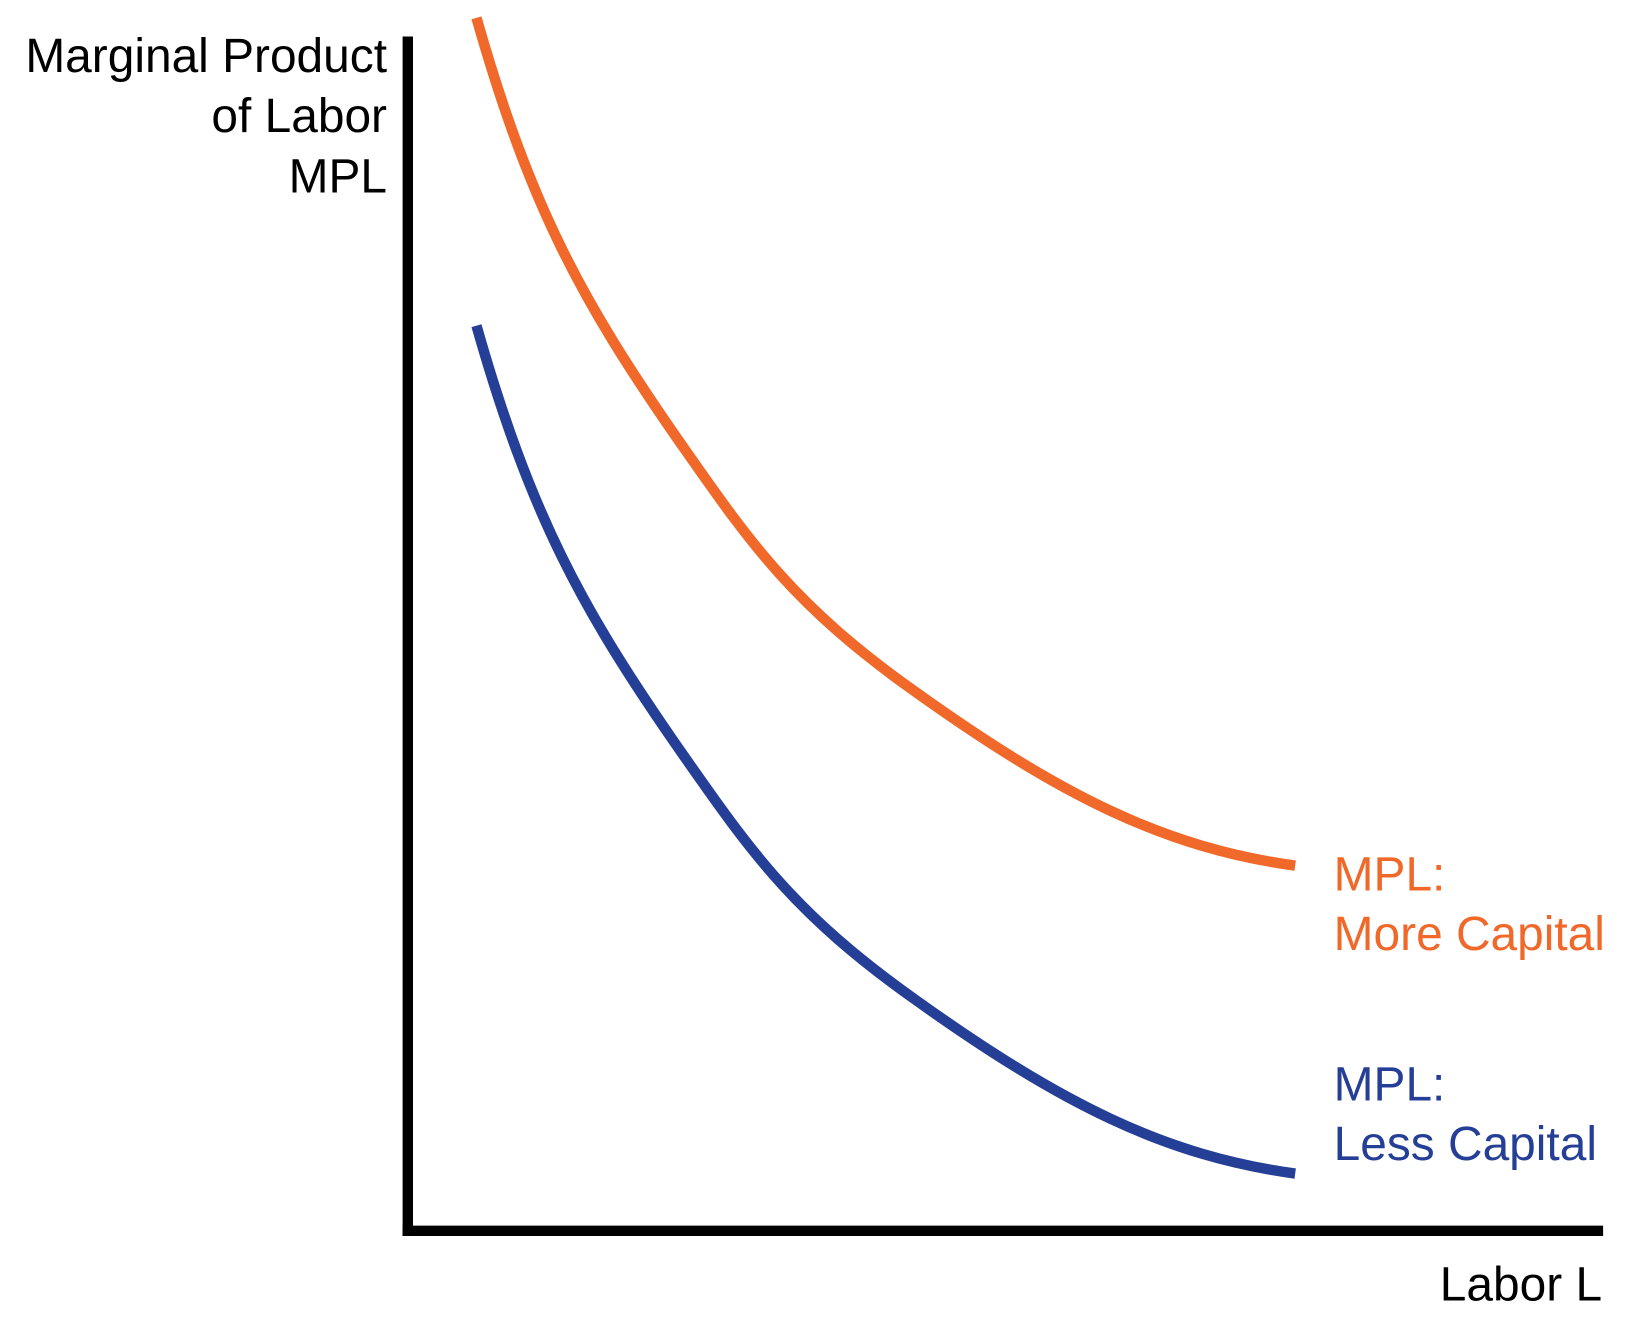 Image resolution: width=1626 pixels, height=1338 pixels. Describe the element at coordinates (1521, 1284) in the screenshot. I see `x-axis-label: Labor L` at that location.